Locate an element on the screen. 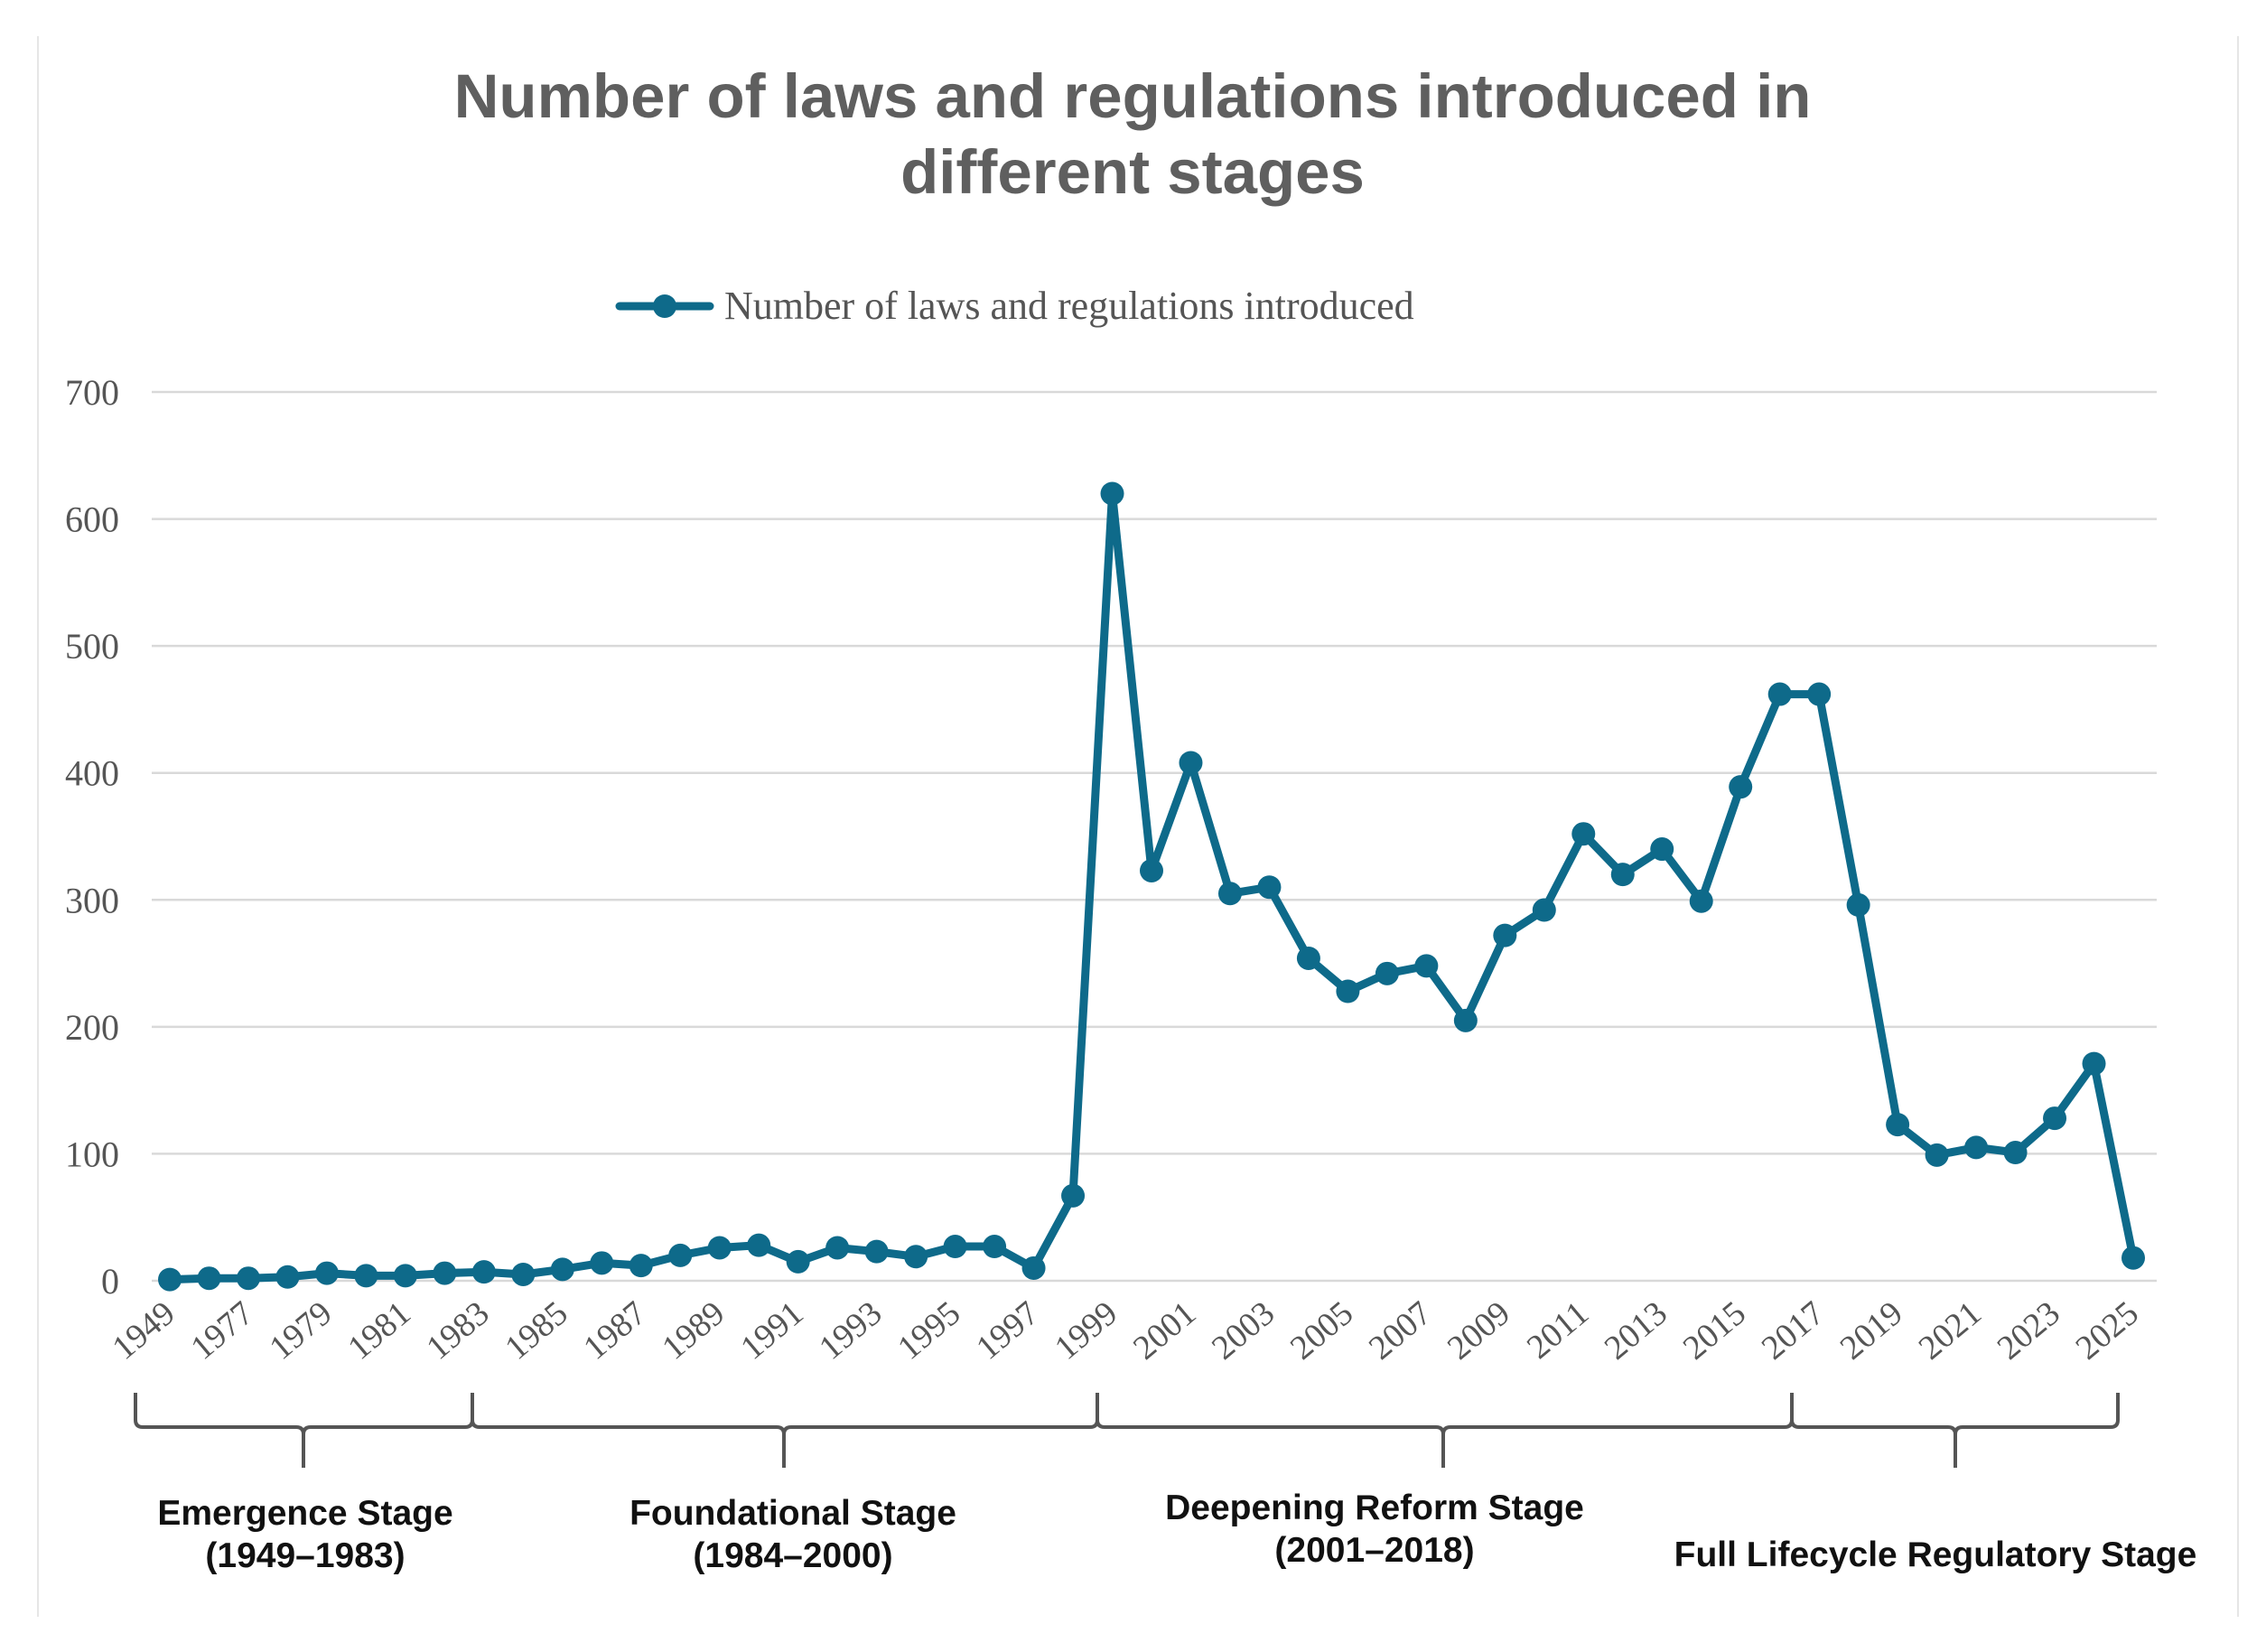 This screenshot has width=2266, height=1652. data-point-1949 is located at coordinates (170, 1279).